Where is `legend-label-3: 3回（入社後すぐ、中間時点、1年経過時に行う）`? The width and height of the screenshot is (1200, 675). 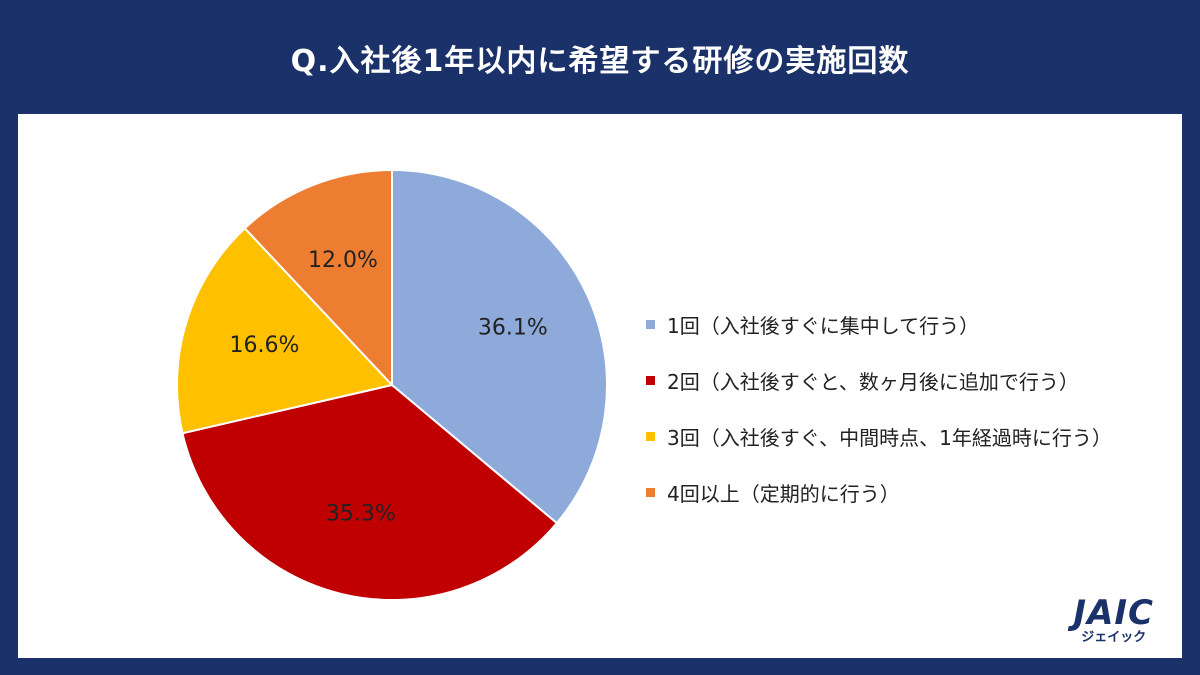
legend-label-3: 3回（入社後すぐ、中間時点、1年経過時に行う） is located at coordinates (889, 437).